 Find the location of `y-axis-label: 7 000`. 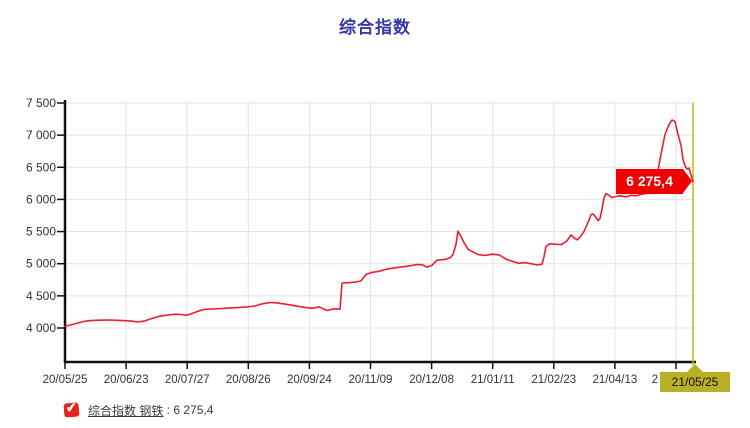

y-axis-label: 7 000 is located at coordinates (41, 135).